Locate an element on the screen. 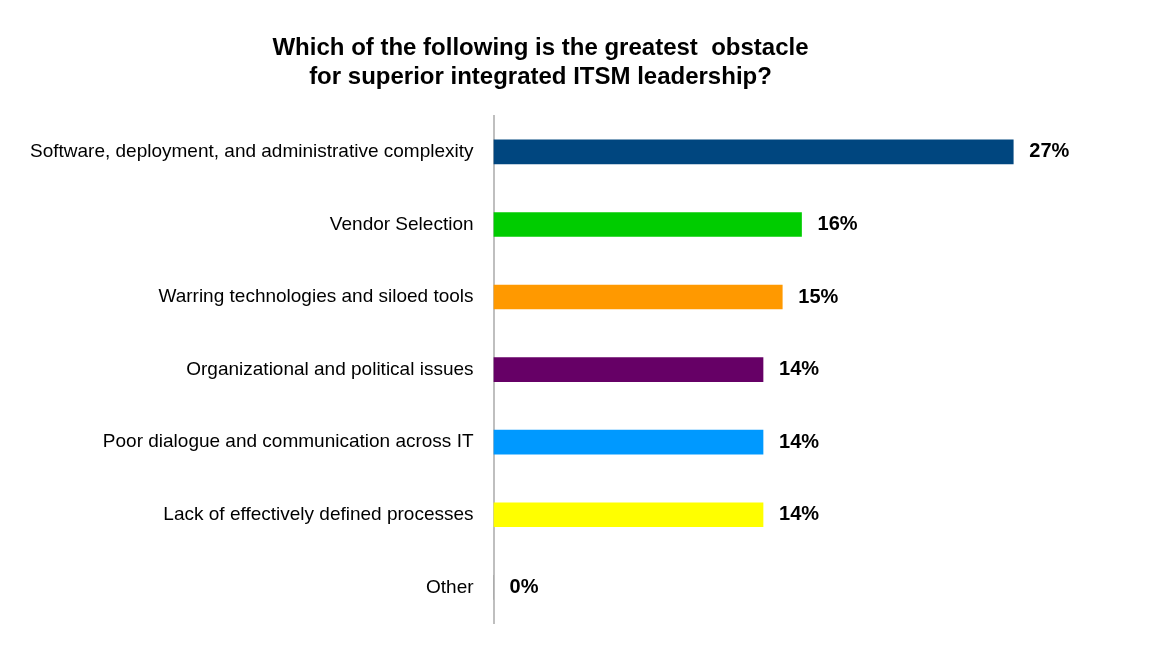  y-tick-label: Lack of effectively defined processes is located at coordinates (318, 513).